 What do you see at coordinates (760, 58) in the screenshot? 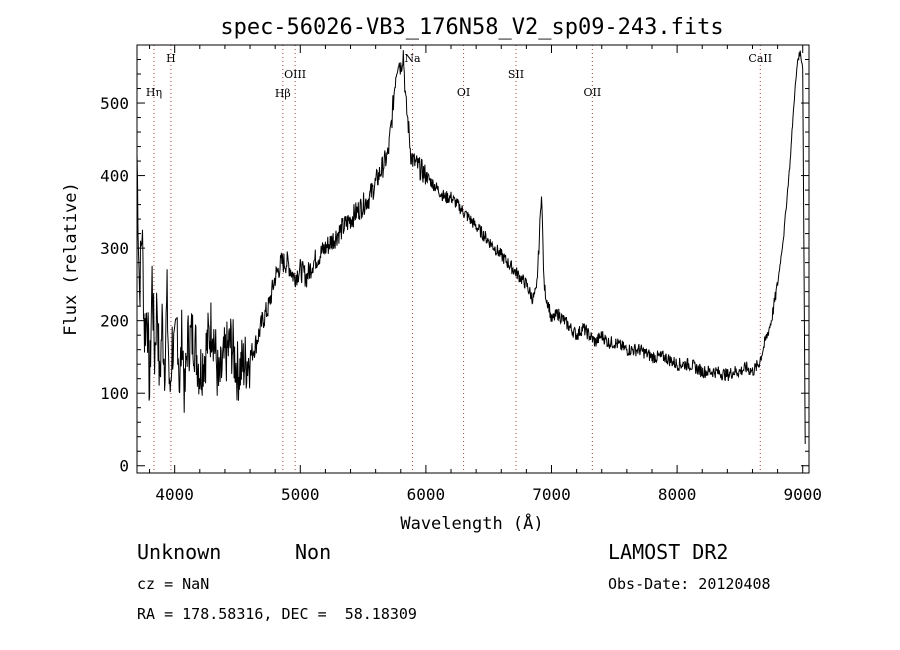
I see `spectral-line-label: CaII` at bounding box center [760, 58].